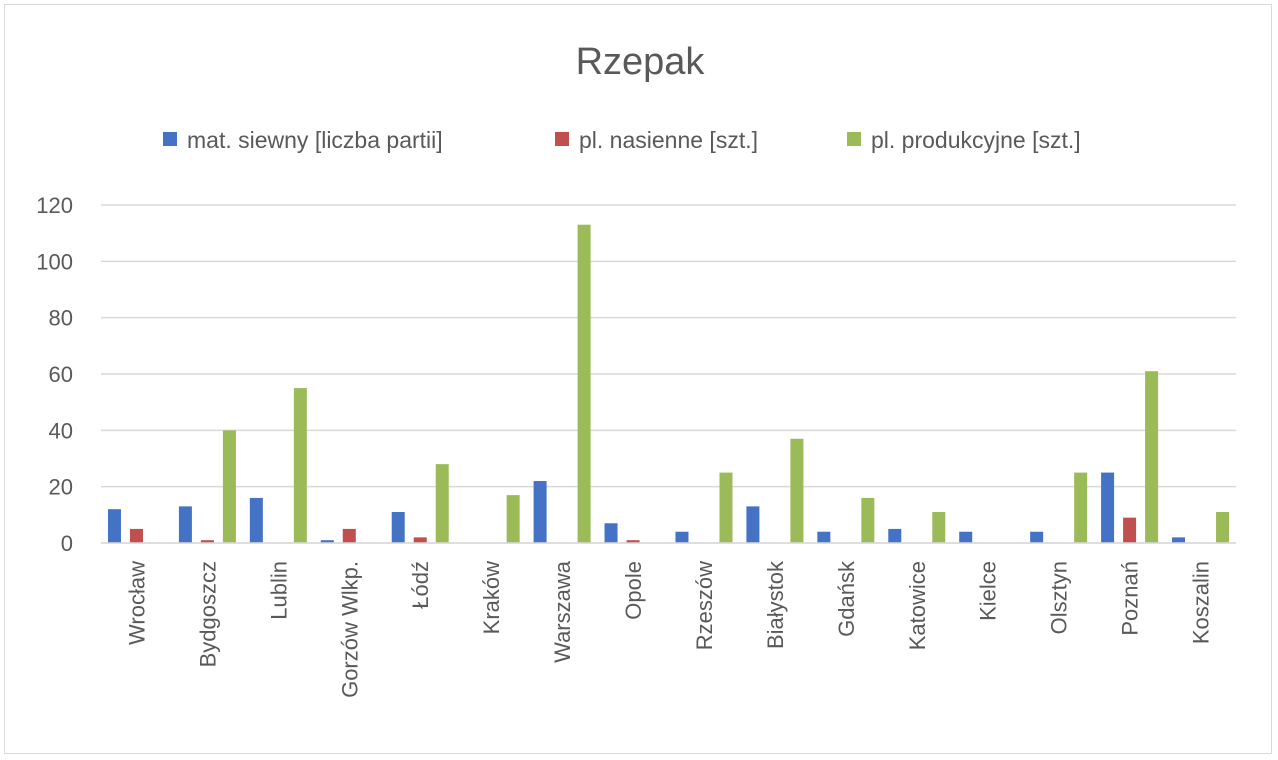 The image size is (1278, 760). What do you see at coordinates (775, 604) in the screenshot?
I see `x-tick-label: Białystok` at bounding box center [775, 604].